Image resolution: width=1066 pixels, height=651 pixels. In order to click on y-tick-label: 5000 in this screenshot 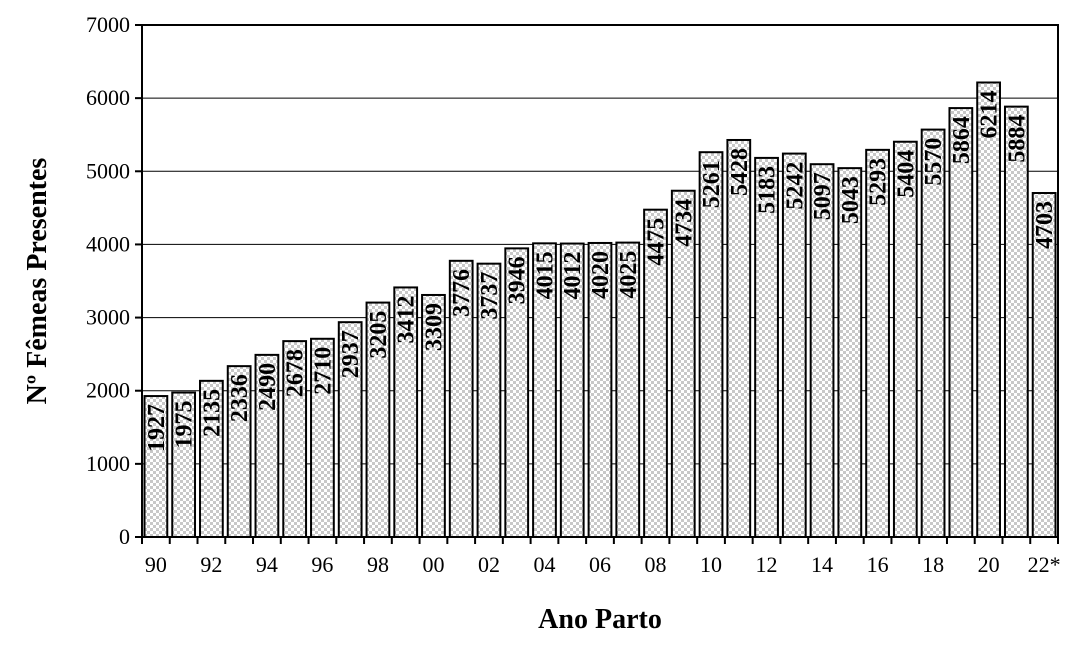, I will do `click(108, 170)`.